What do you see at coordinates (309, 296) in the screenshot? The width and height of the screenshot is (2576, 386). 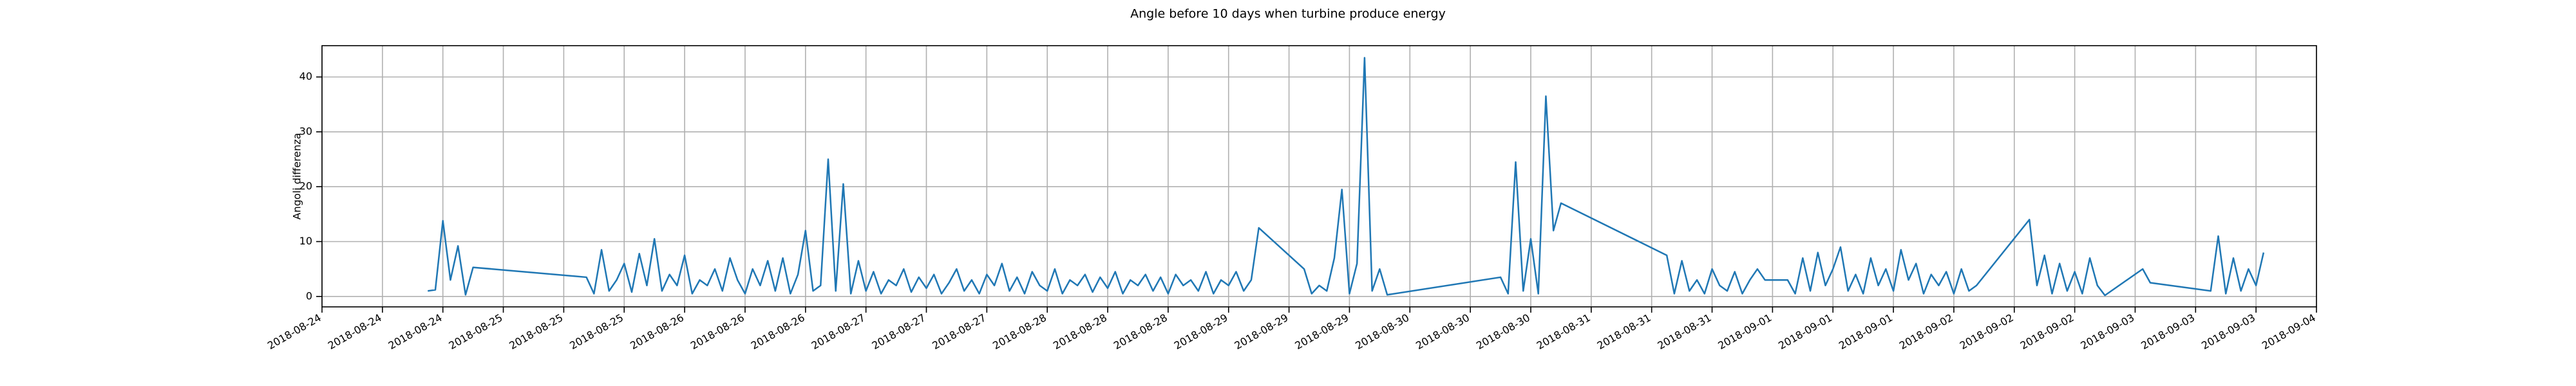 I see `y-tick-label: 0` at bounding box center [309, 296].